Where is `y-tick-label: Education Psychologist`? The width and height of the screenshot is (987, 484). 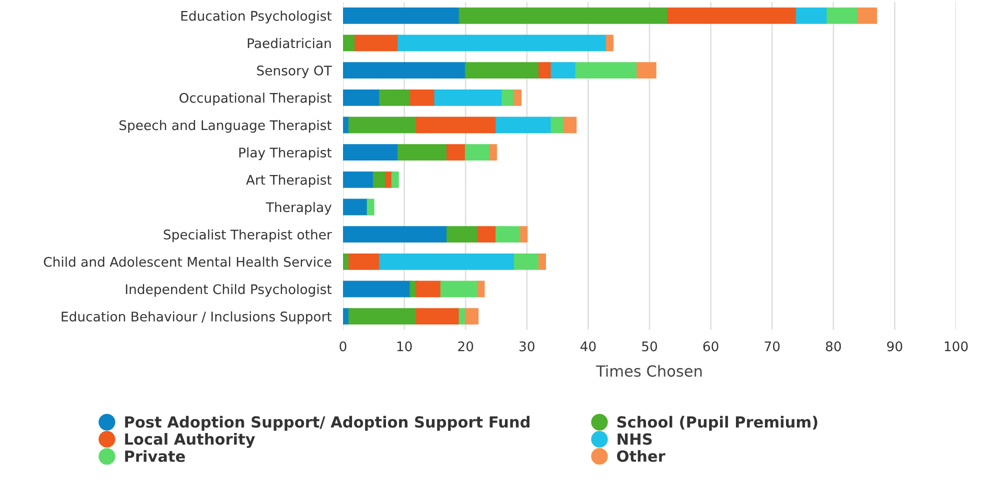 y-tick-label: Education Psychologist is located at coordinates (256, 17).